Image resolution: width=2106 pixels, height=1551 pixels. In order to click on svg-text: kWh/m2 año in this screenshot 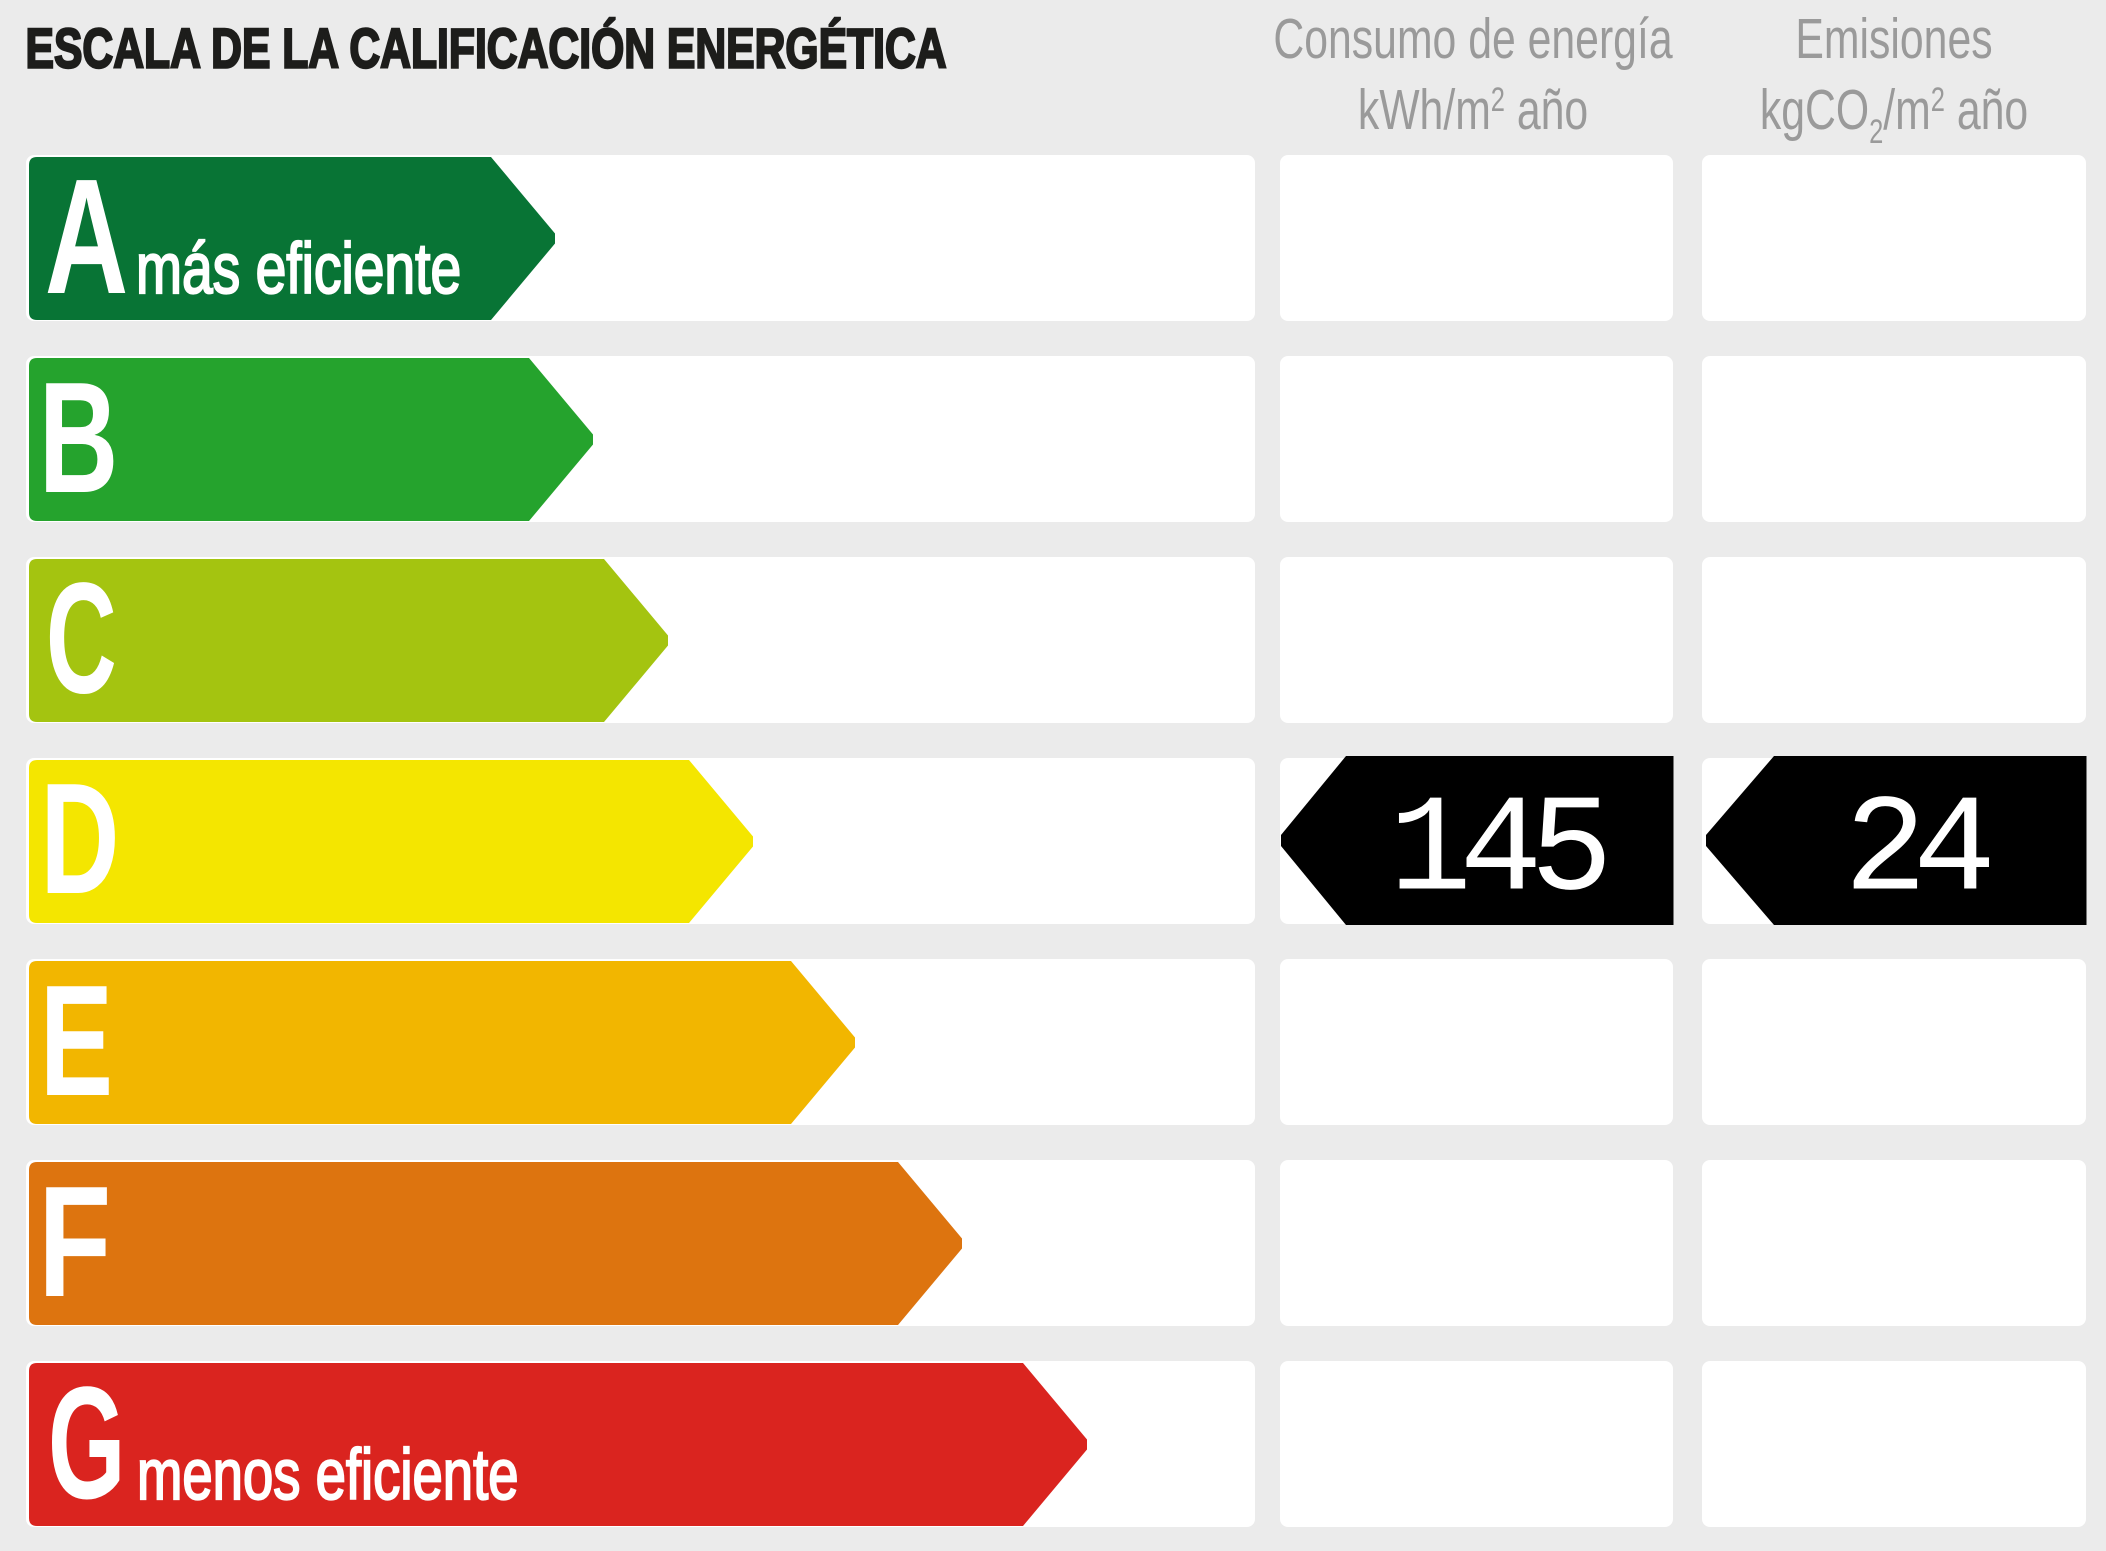, I will do `click(1473, 109)`.